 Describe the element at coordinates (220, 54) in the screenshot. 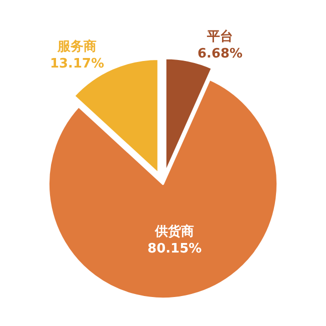

I see `data-label: 6.68%` at that location.